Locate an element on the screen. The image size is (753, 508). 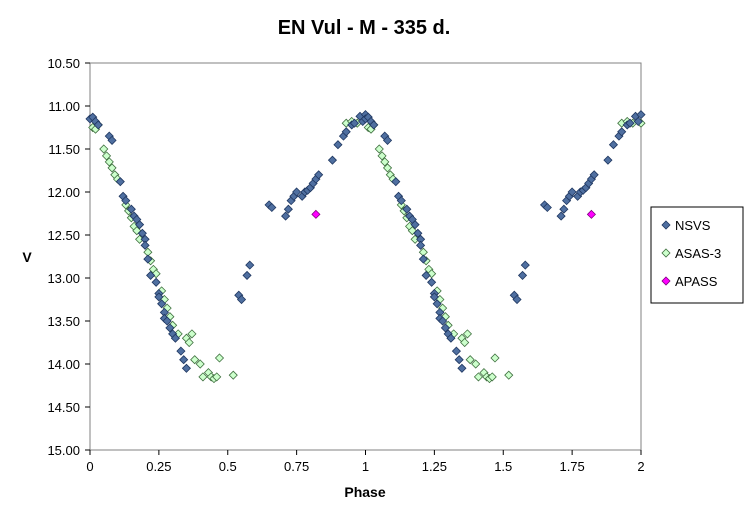
chart-title: EN Vul - M - 335 d. is located at coordinates (364, 28).